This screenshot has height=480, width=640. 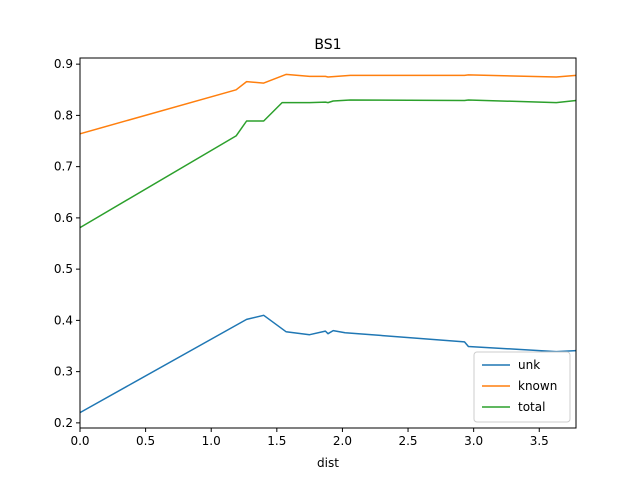 I want to click on x-tick-label: 2.0, so click(x=342, y=441).